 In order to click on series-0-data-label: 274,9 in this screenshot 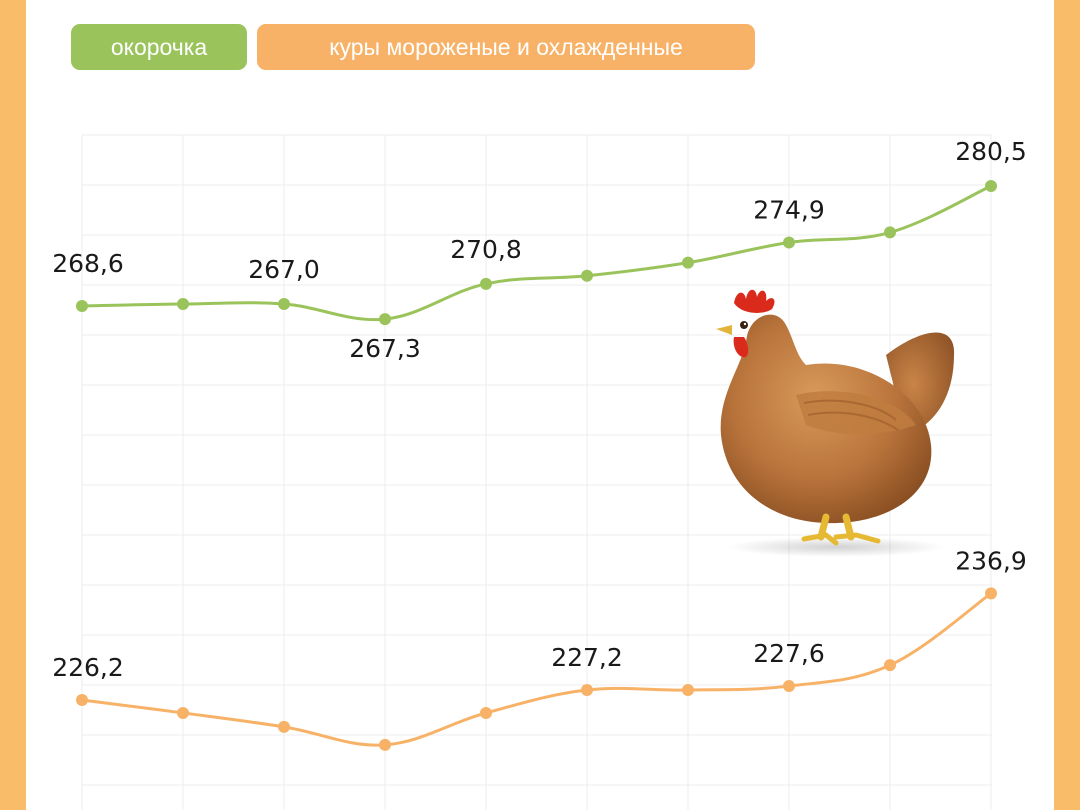, I will do `click(789, 209)`.